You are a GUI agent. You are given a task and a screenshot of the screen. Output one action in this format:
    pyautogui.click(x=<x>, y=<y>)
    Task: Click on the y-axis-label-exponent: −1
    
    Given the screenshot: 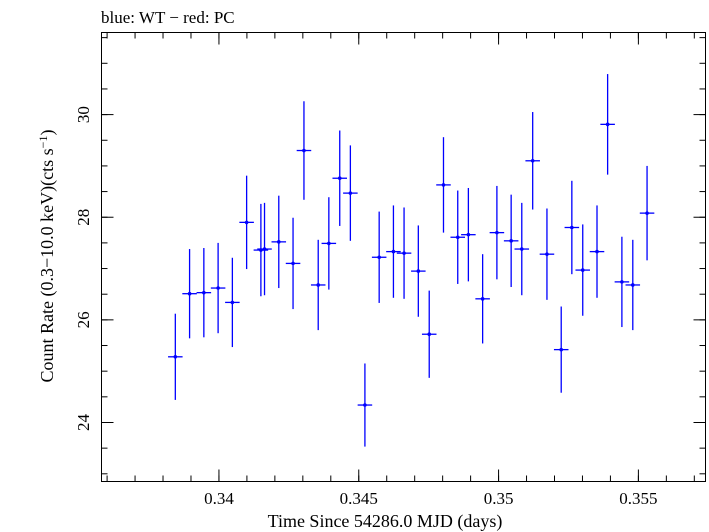 What is the action you would take?
    pyautogui.click(x=43, y=142)
    